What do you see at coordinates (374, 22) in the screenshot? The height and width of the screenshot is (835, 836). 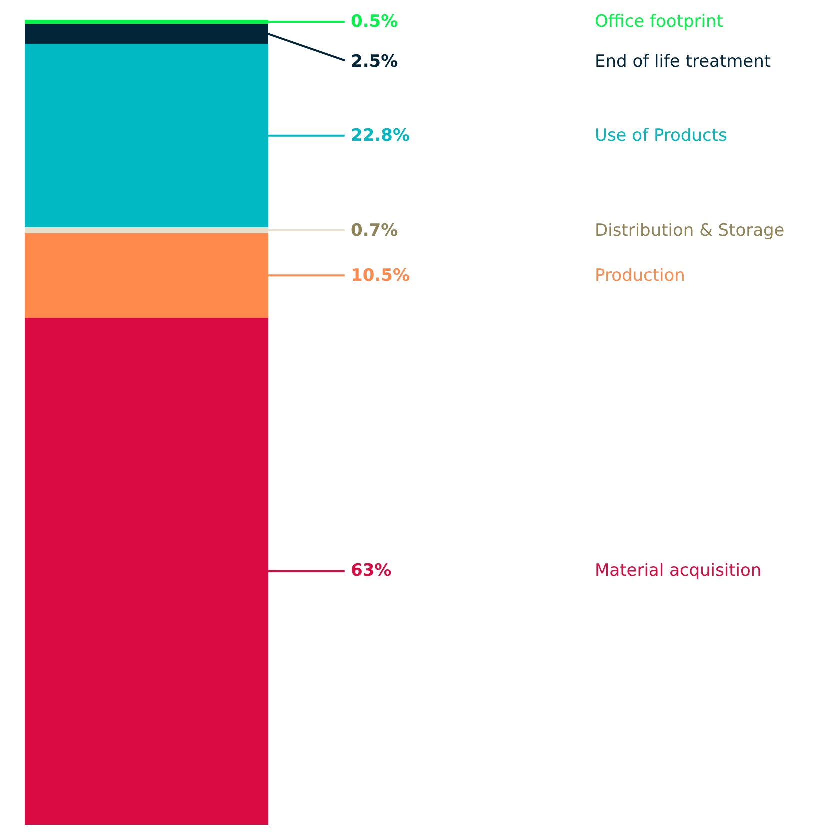 I see `data-label: 0.5%` at bounding box center [374, 22].